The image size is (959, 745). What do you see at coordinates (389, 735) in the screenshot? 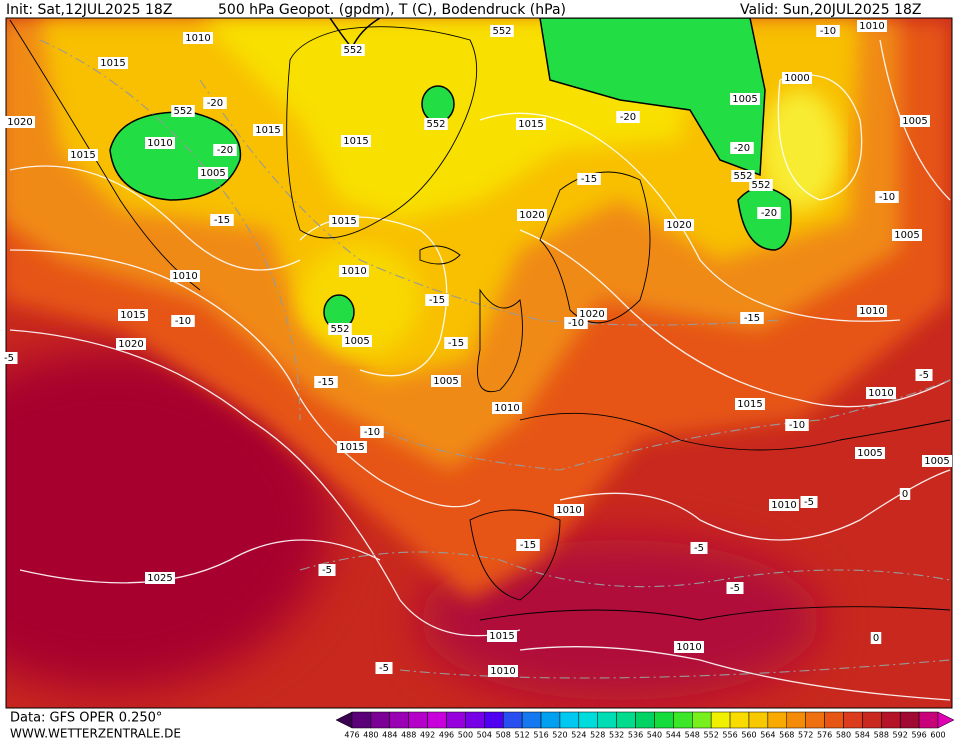
I see `colorbar-label: 484` at bounding box center [389, 735].